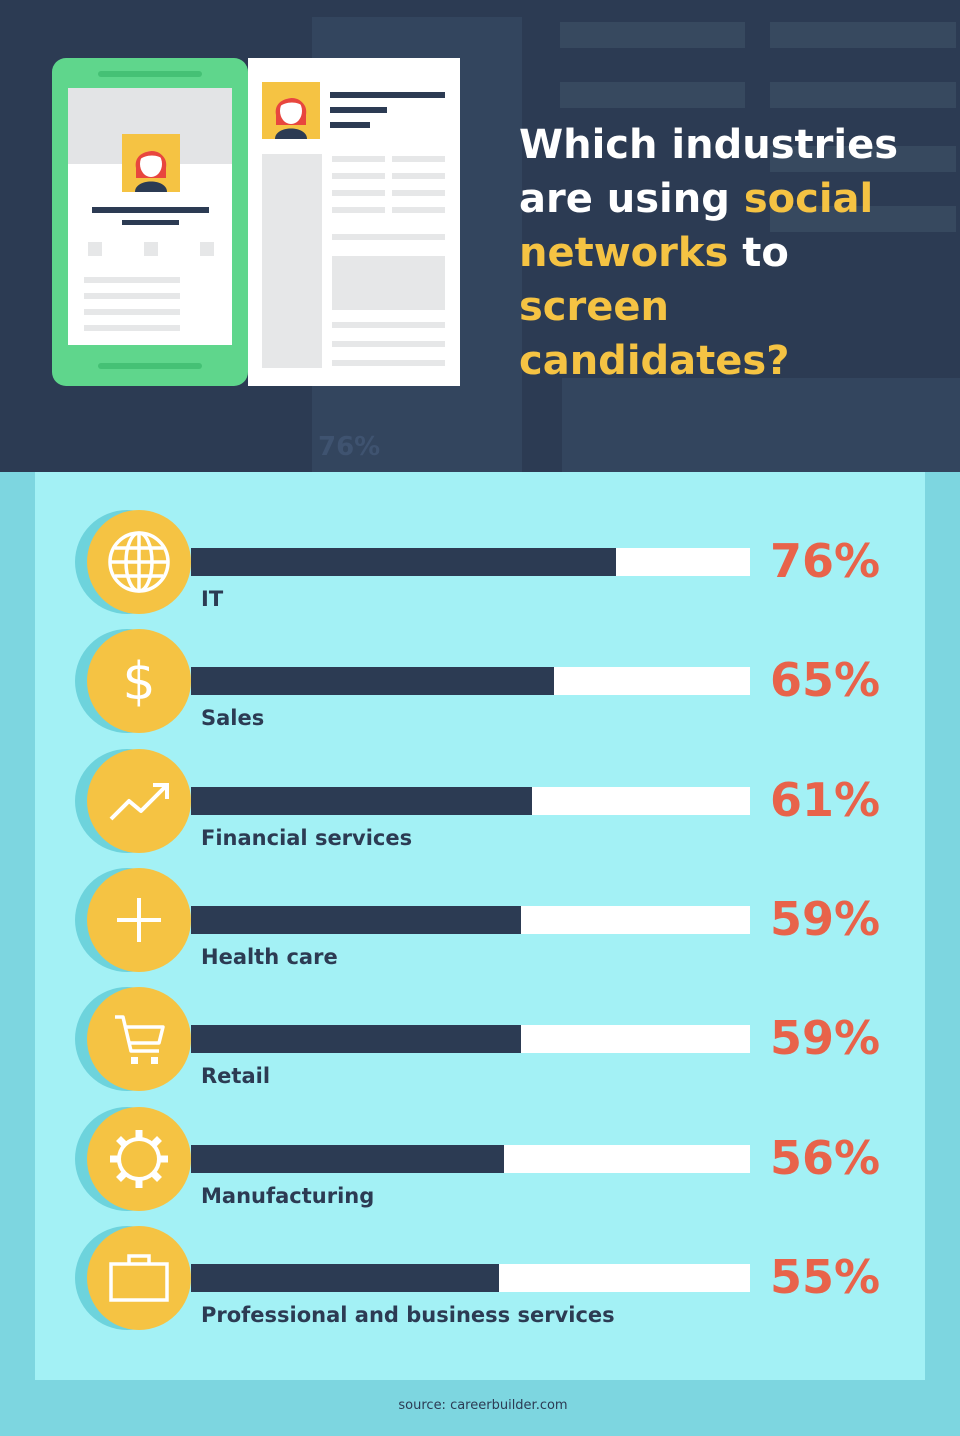  What do you see at coordinates (761, 425) in the screenshot?
I see `background-block` at bounding box center [761, 425].